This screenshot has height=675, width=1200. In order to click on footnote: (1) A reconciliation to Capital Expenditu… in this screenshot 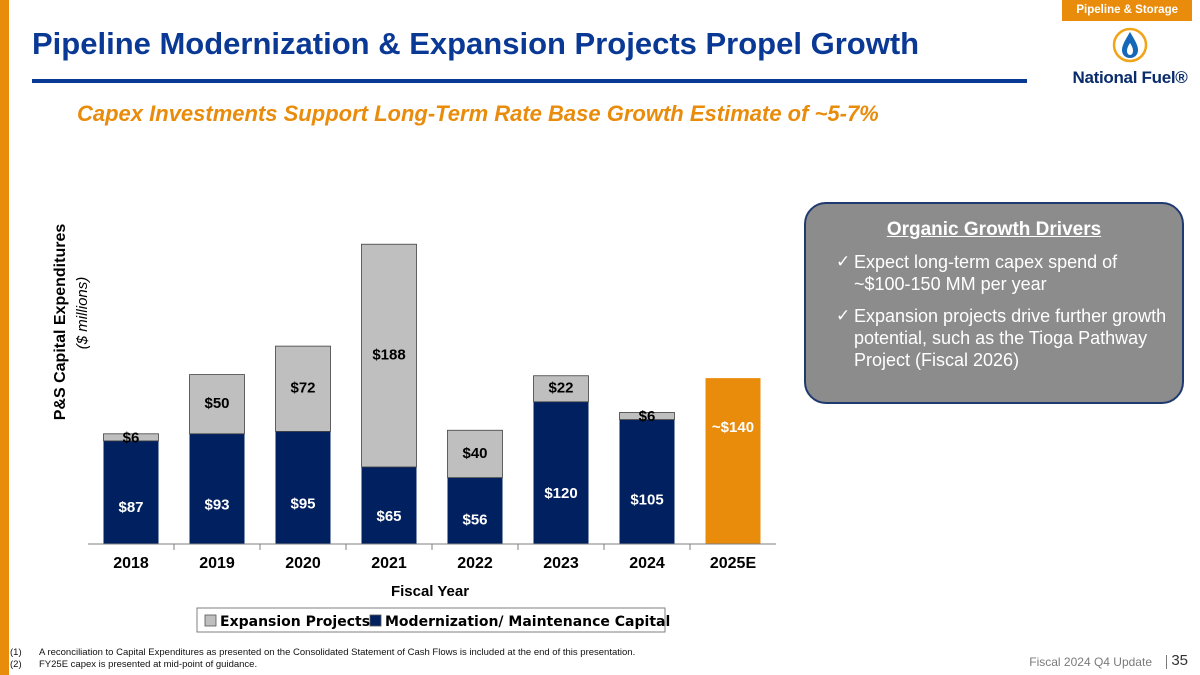, I will do `click(322, 653)`.